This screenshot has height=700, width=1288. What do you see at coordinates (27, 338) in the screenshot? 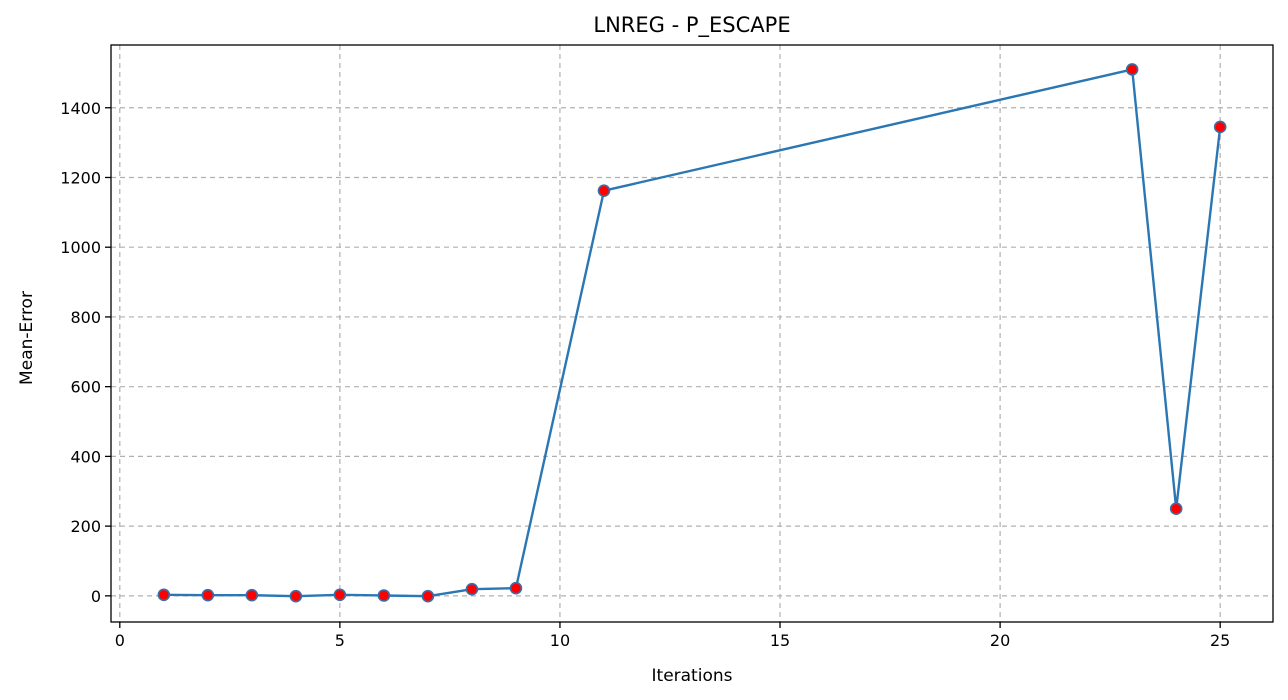
I see `y-axis-label: Mean-Error` at bounding box center [27, 338].